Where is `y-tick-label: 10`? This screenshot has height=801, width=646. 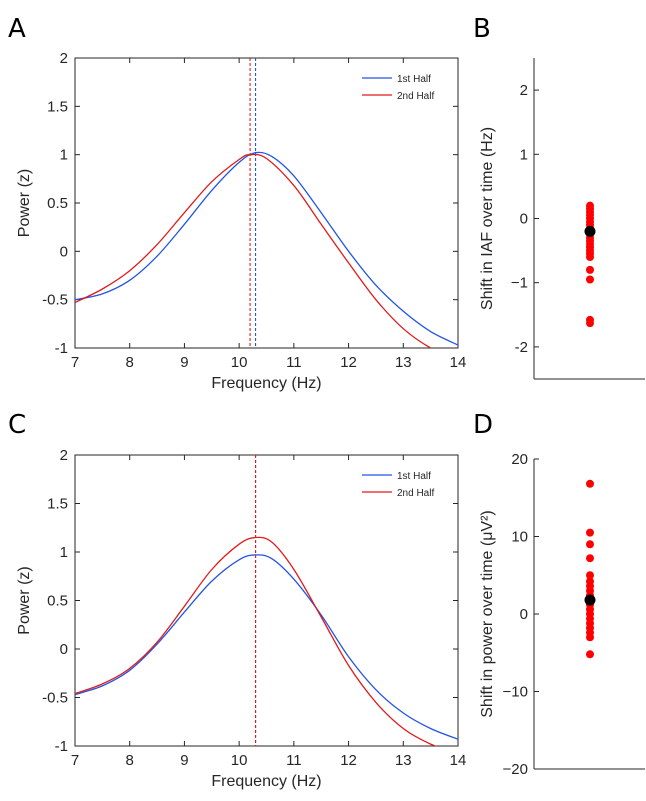 y-tick-label: 10 is located at coordinates (519, 537).